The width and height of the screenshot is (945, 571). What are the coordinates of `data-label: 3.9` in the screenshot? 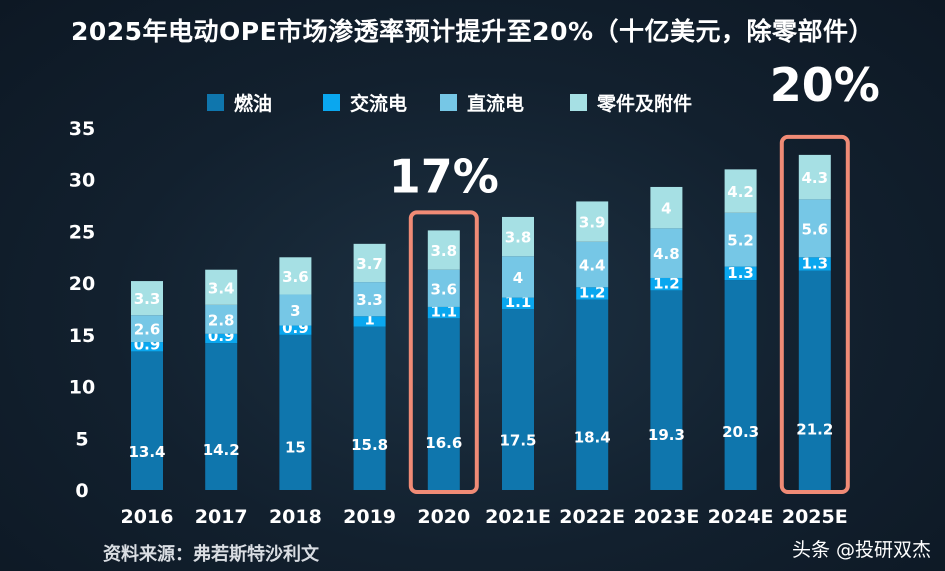 It's located at (592, 223).